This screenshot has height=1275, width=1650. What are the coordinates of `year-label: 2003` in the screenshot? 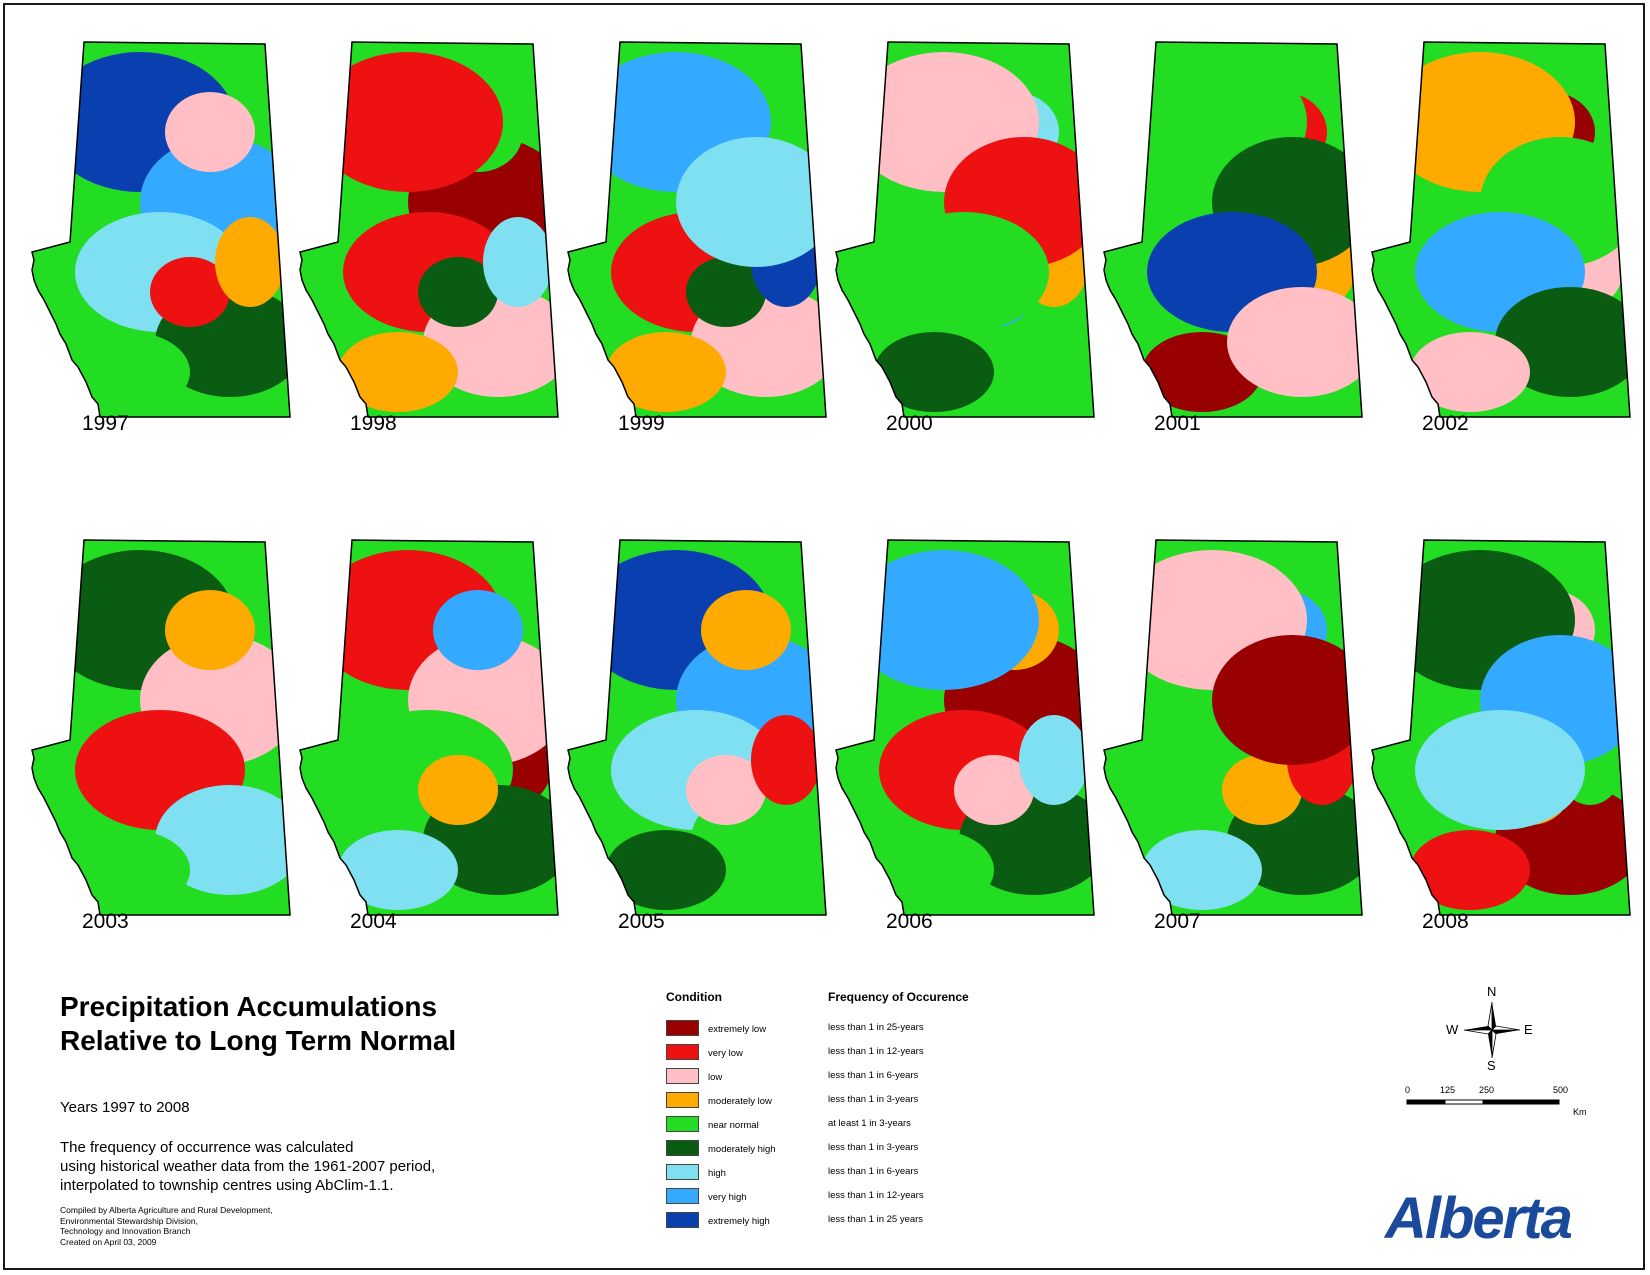 It's located at (105, 921).